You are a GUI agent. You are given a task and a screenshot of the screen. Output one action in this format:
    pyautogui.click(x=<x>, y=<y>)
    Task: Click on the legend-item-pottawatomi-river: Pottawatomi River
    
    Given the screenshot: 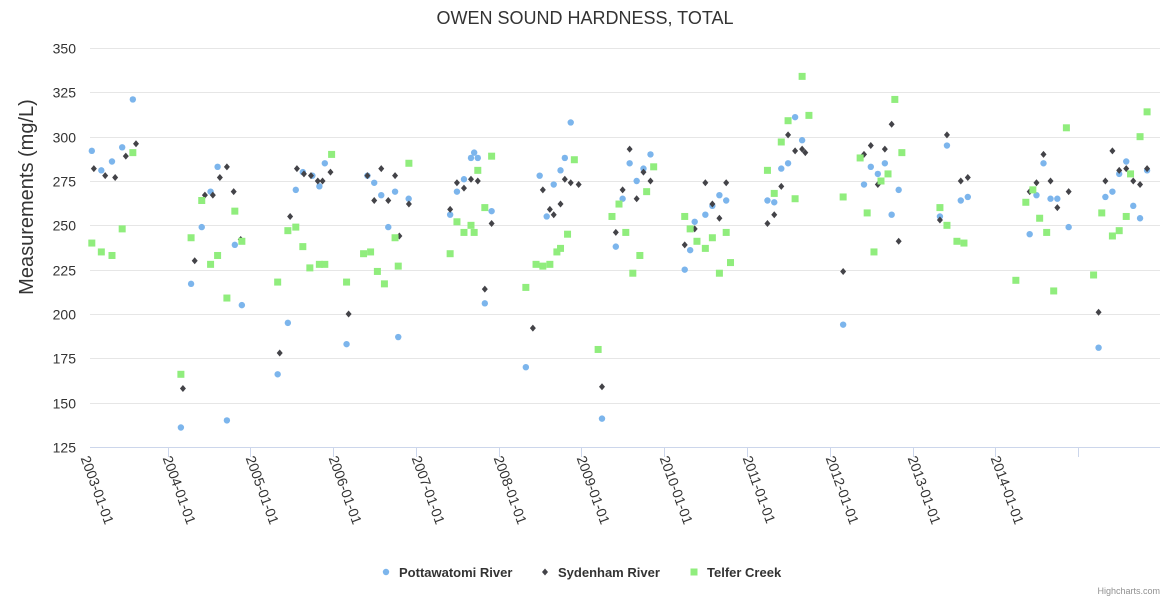 What is the action you would take?
    pyautogui.click(x=447, y=572)
    